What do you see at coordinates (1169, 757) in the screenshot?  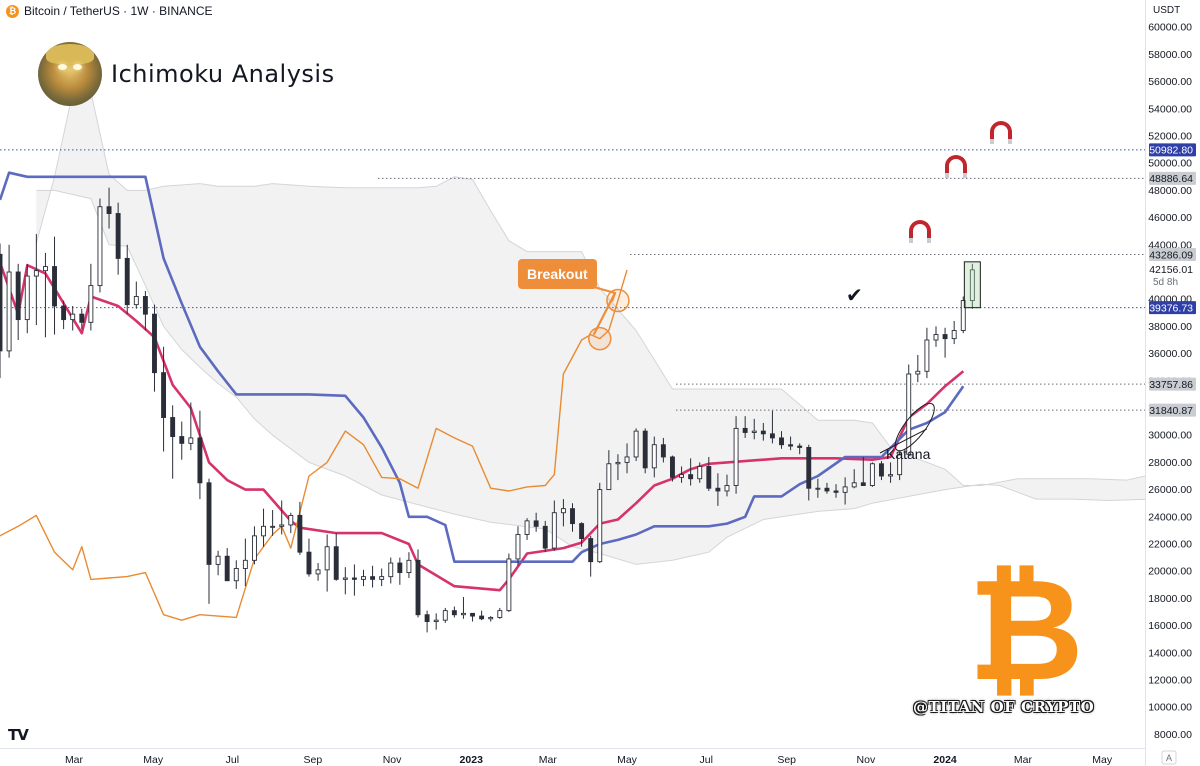 I see `auto-scale-button` at bounding box center [1169, 757].